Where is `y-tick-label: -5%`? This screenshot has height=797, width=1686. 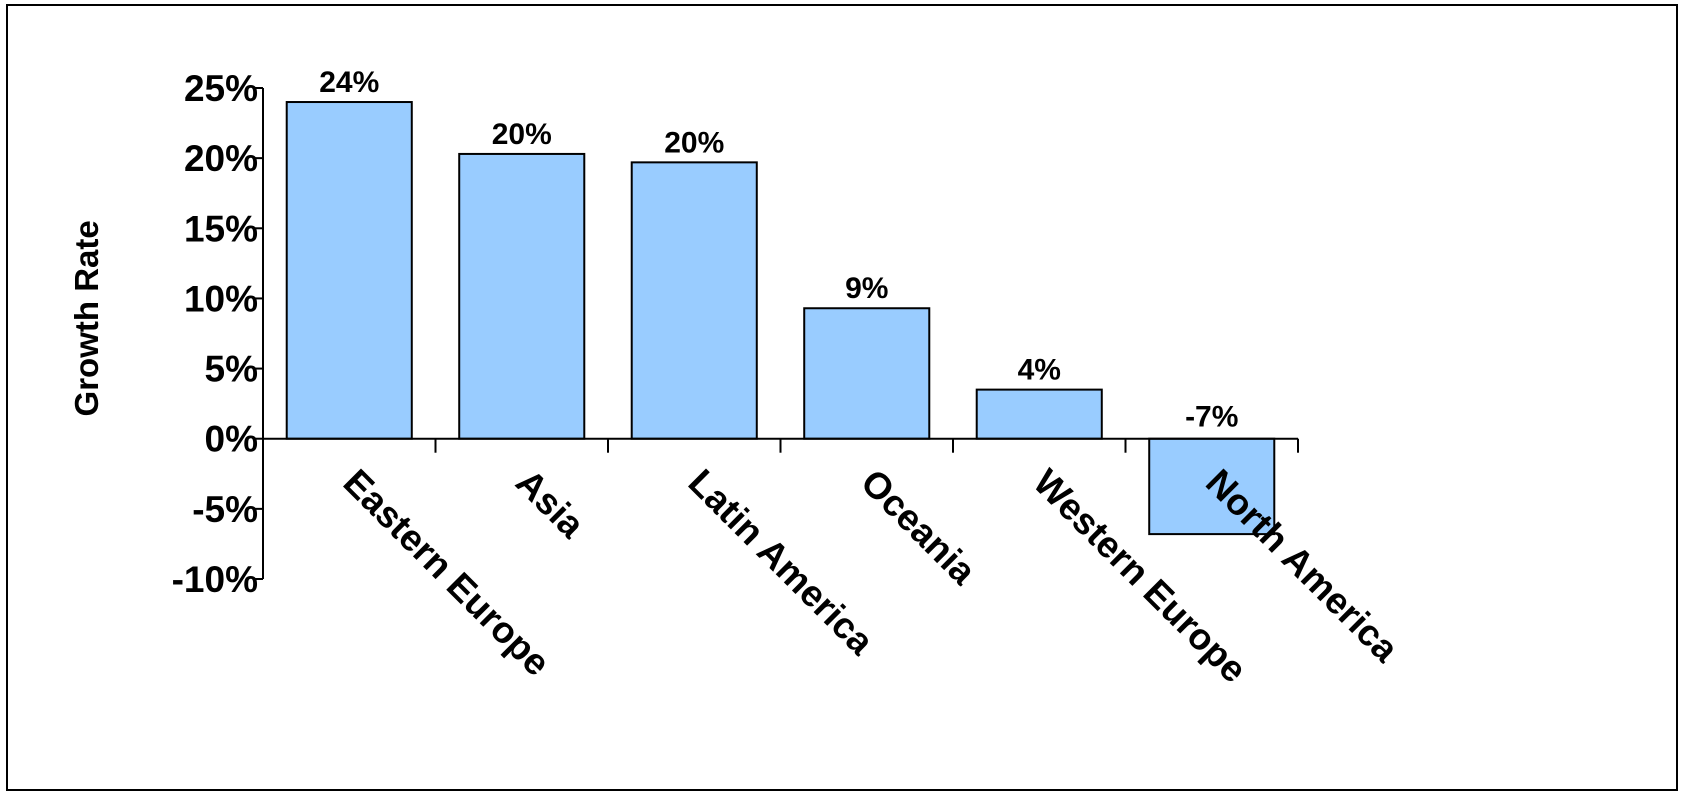
y-tick-label: -5% is located at coordinates (225, 509).